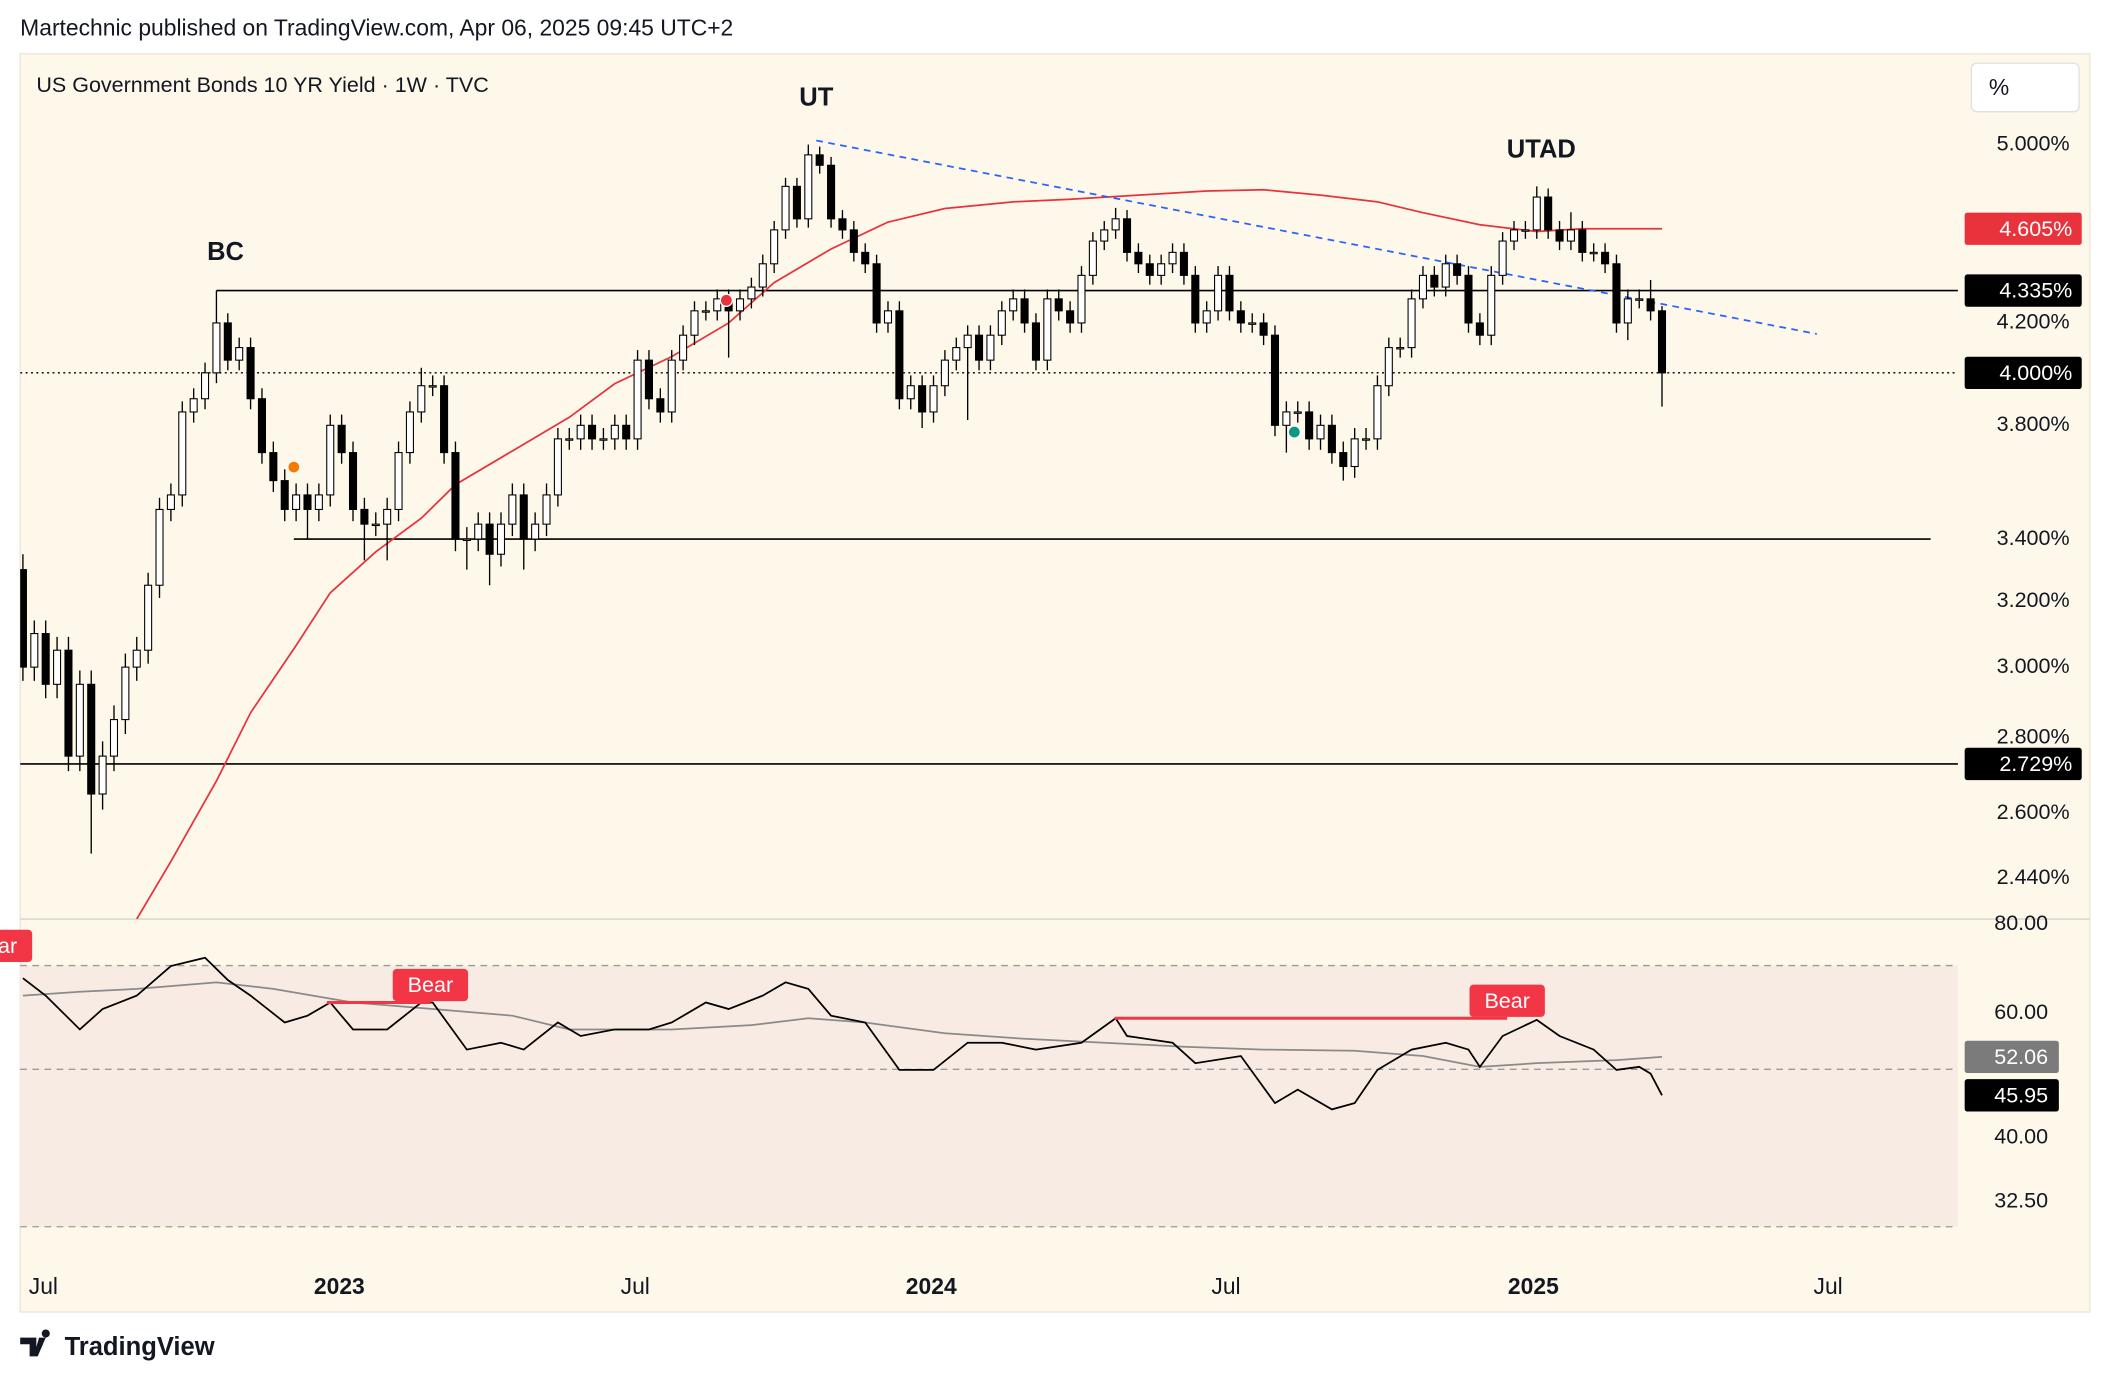 The width and height of the screenshot is (2110, 1384). Describe the element at coordinates (2023, 372) in the screenshot. I see `level-label-box` at that location.